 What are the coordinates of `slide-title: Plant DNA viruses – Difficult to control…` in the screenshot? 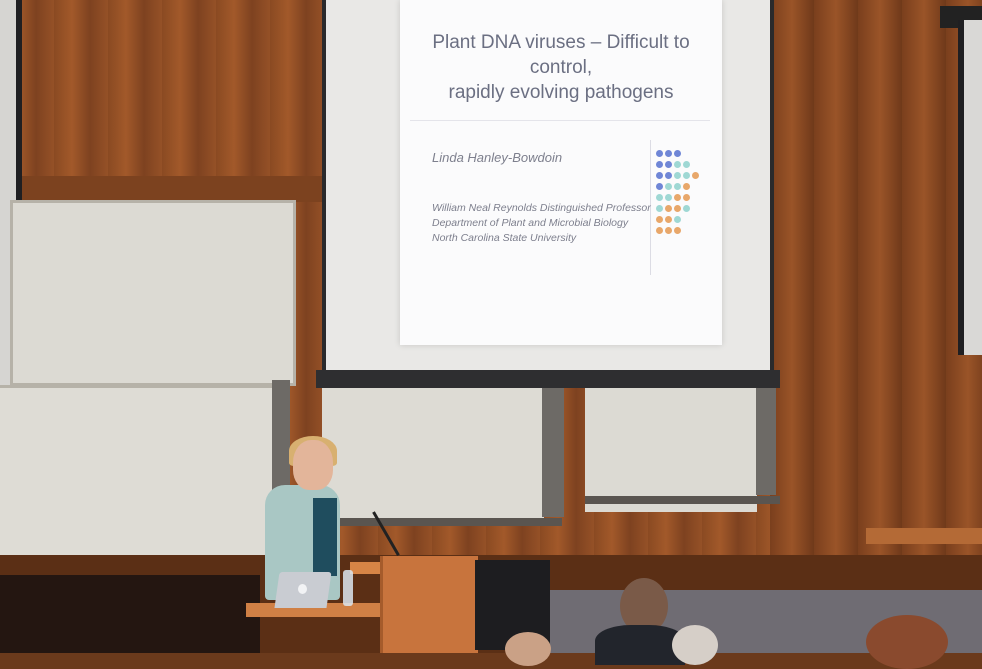 It's located at (561, 67).